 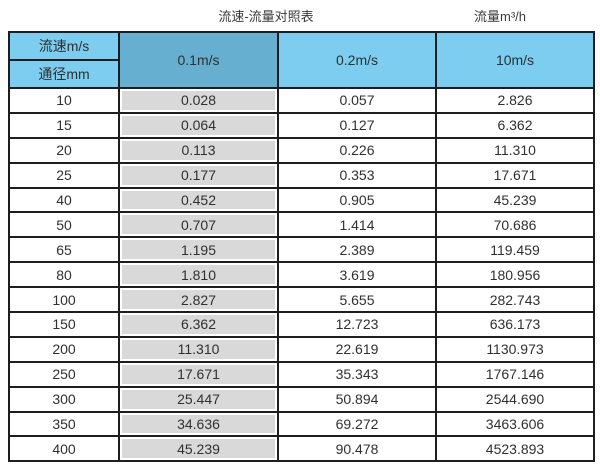 I want to click on diameter-cell: 150, so click(x=64, y=324).